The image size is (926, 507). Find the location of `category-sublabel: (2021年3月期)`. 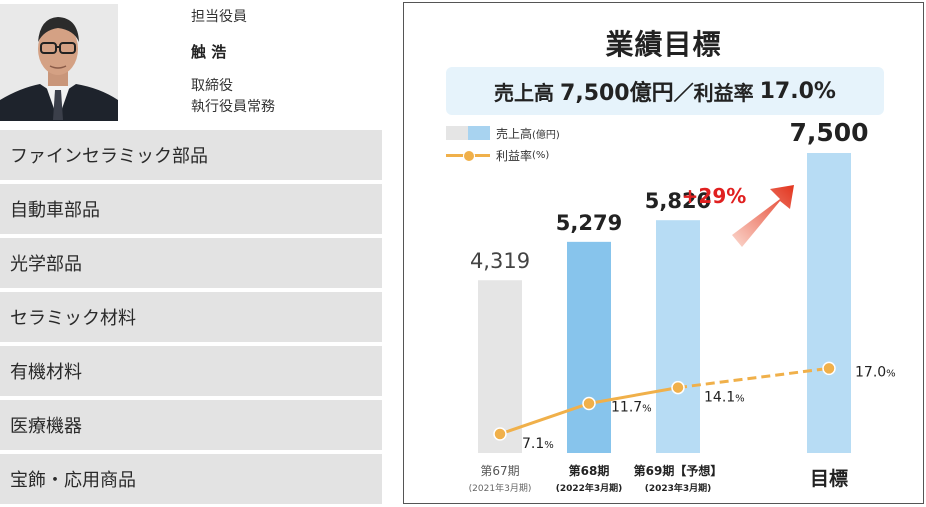

category-sublabel: (2021年3月期) is located at coordinates (500, 488).